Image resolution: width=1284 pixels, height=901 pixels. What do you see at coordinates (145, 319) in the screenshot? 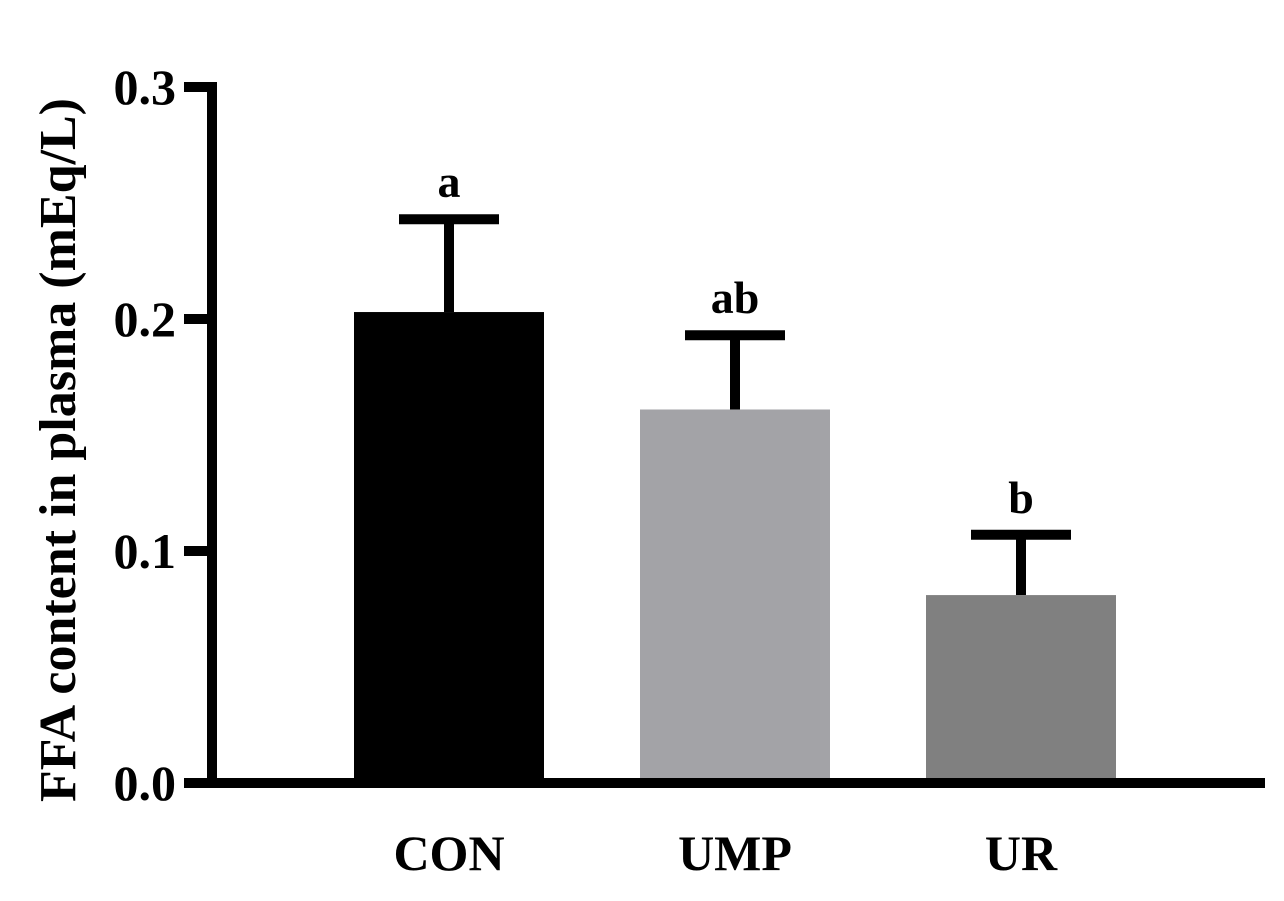
I see `y-tick-label: 0.2` at bounding box center [145, 319].